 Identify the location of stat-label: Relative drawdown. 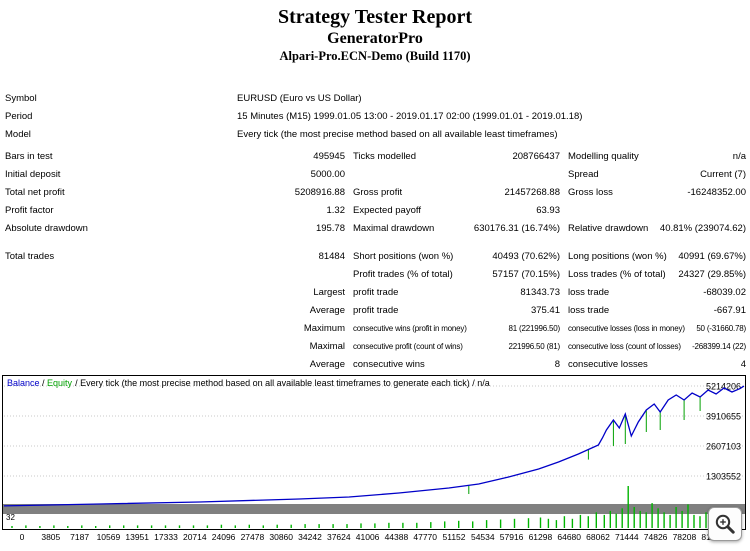
(608, 228).